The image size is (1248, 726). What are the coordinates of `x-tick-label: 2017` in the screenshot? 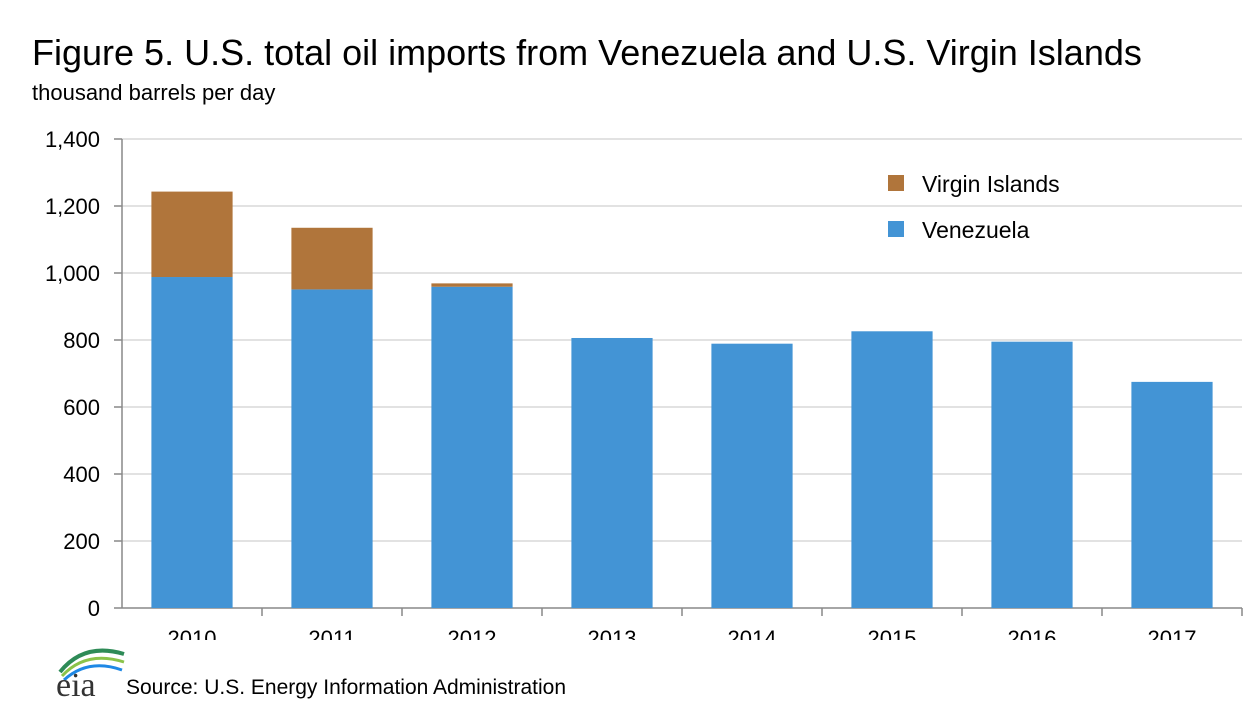 It's located at (1172, 633).